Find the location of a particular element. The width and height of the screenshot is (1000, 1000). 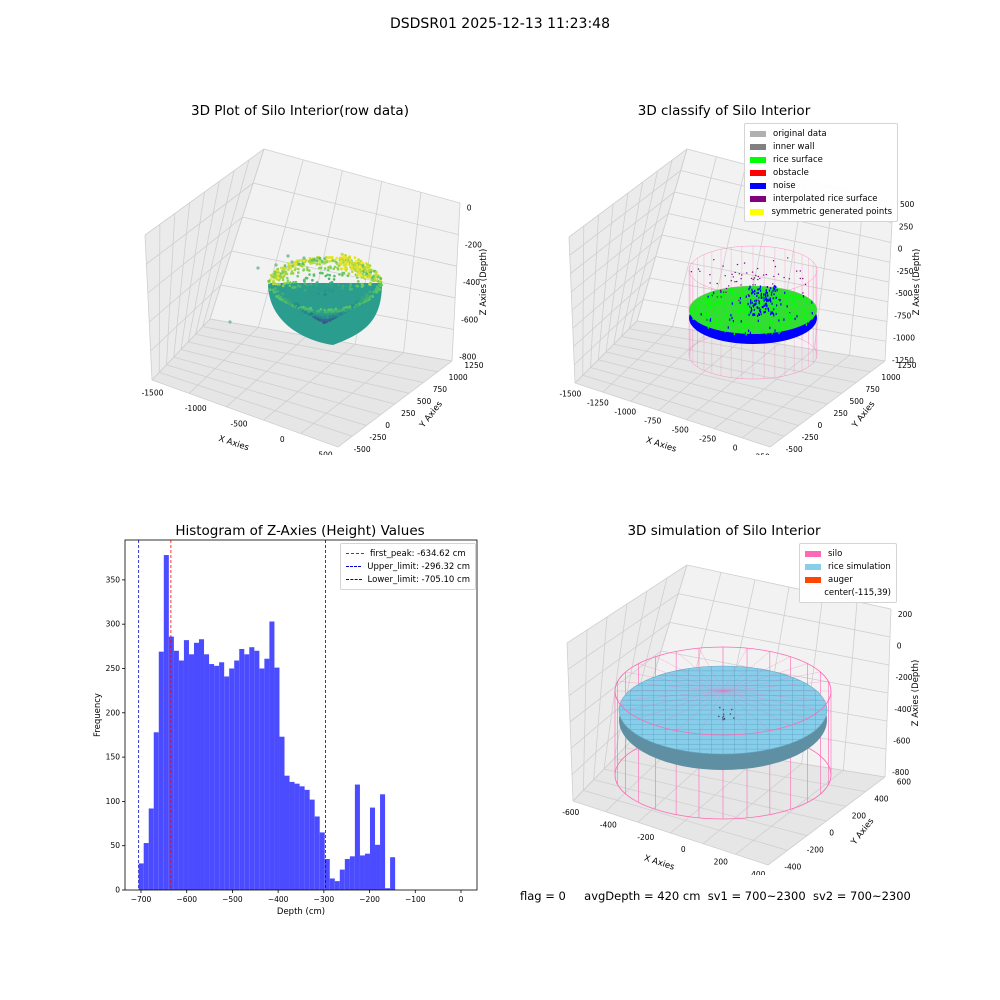

histogram-bars is located at coordinates (267, 722).